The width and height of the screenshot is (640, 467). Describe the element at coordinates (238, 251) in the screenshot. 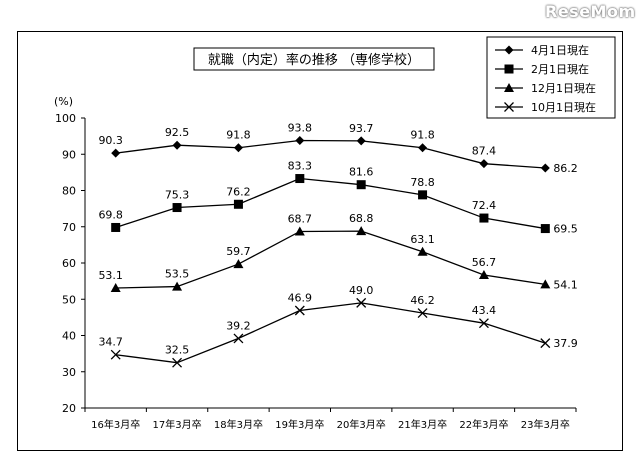

I see `data-label: 59.7` at that location.